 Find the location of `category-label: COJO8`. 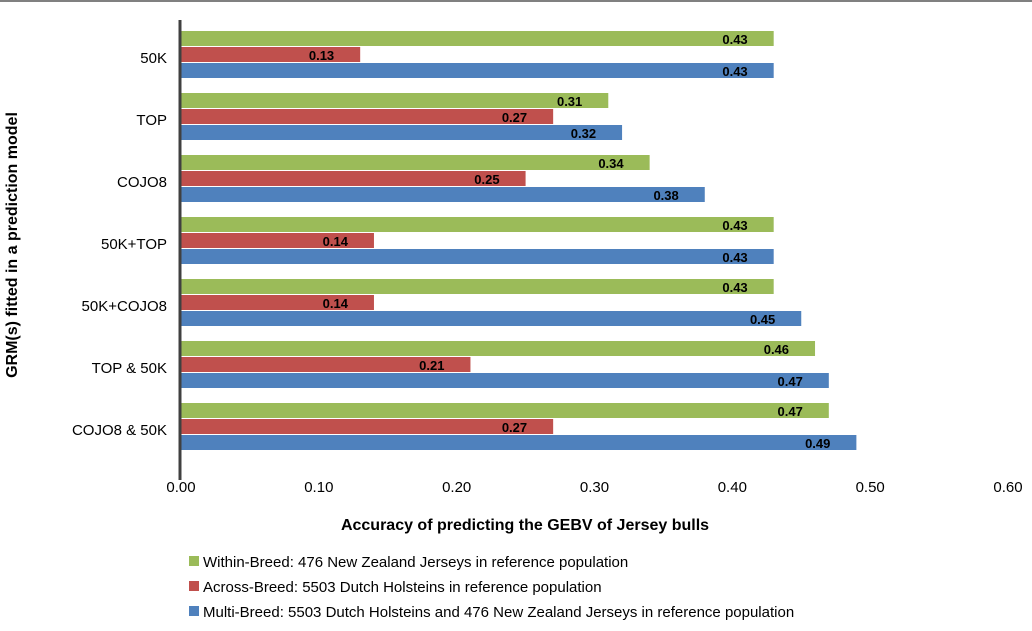

category-label: COJO8 is located at coordinates (142, 182).